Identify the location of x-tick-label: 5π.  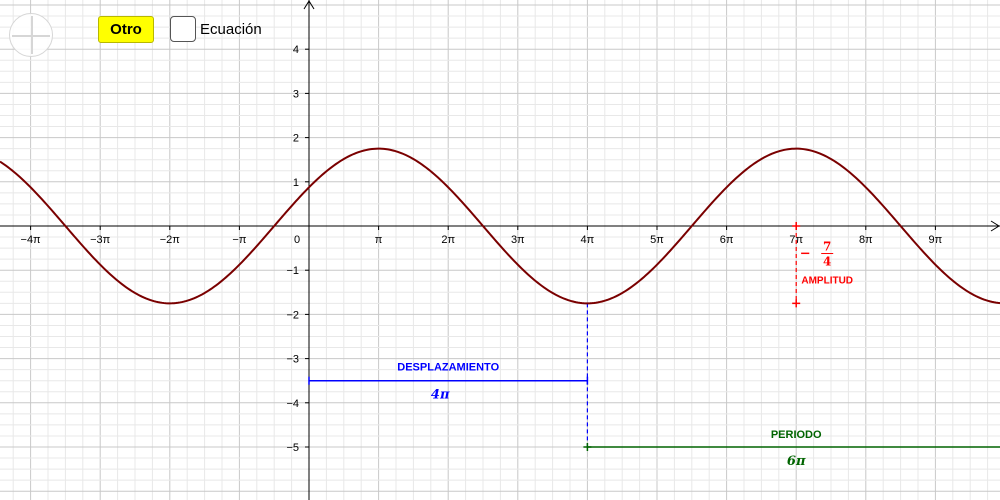
(657, 240).